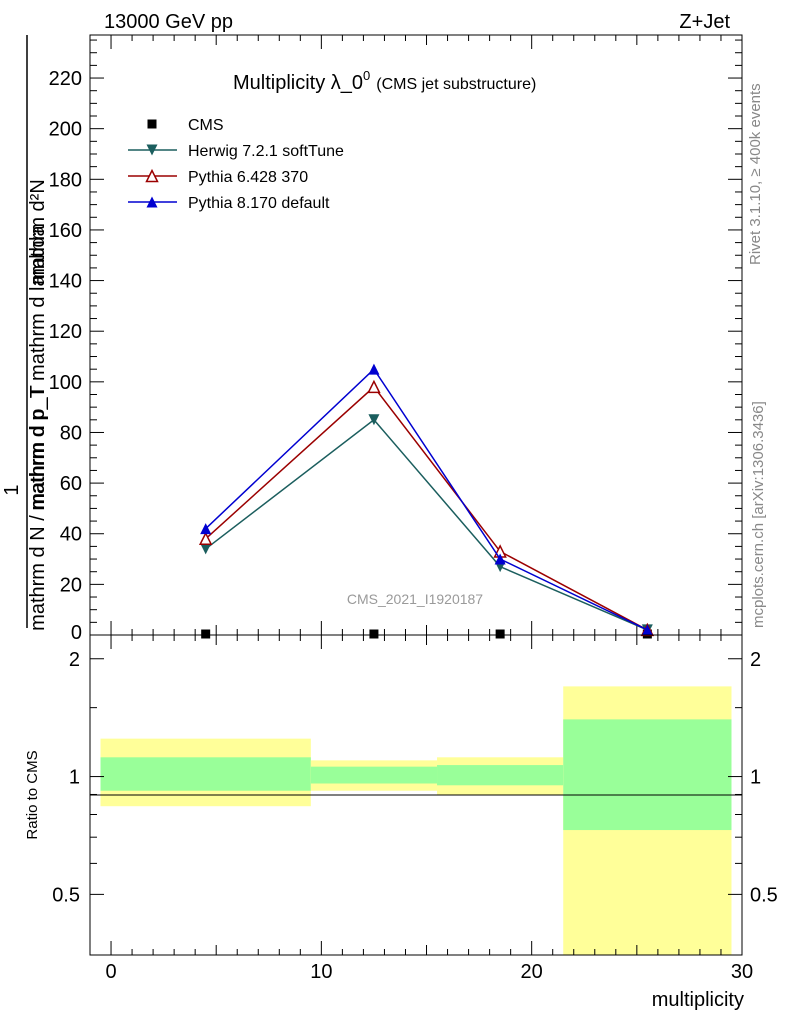 This screenshot has height=1029, width=786. What do you see at coordinates (65, 180) in the screenshot?
I see `main-ytick-label: 180` at bounding box center [65, 180].